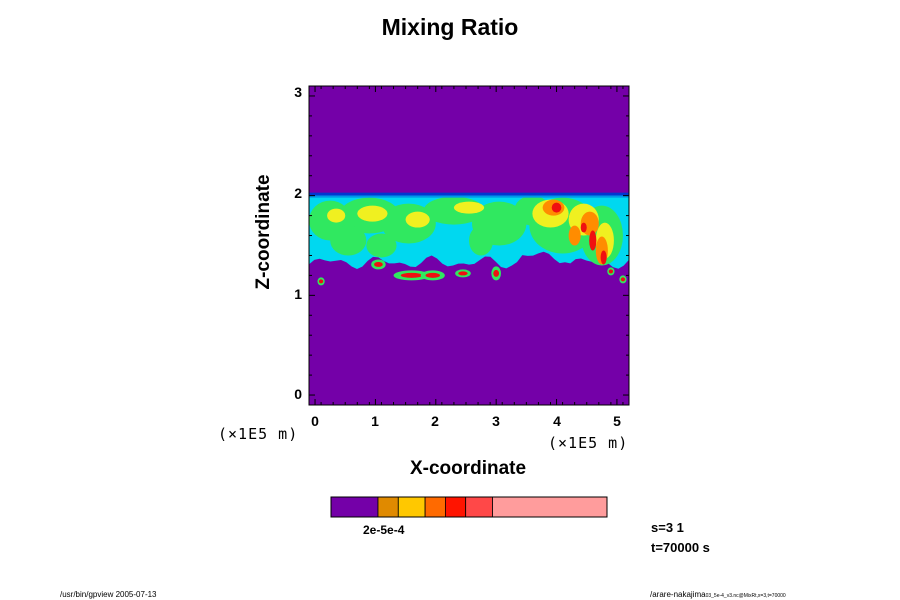  What do you see at coordinates (435, 421) in the screenshot?
I see `x-tick-label: 2` at bounding box center [435, 421].